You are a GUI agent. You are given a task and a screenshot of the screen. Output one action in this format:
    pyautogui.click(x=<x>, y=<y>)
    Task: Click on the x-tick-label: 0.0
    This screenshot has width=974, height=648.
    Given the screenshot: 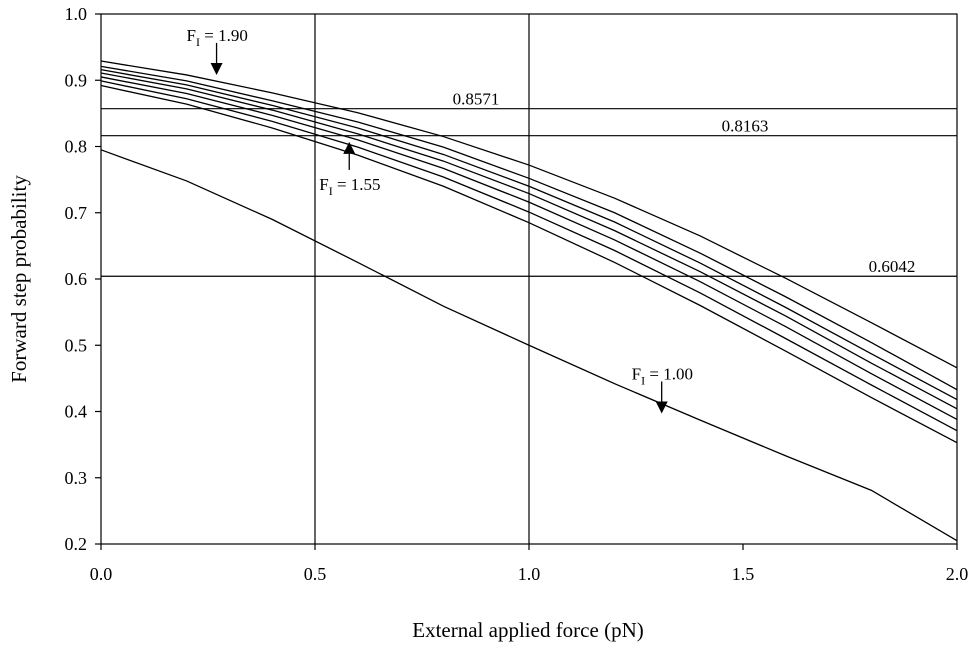 What is the action you would take?
    pyautogui.click(x=101, y=574)
    